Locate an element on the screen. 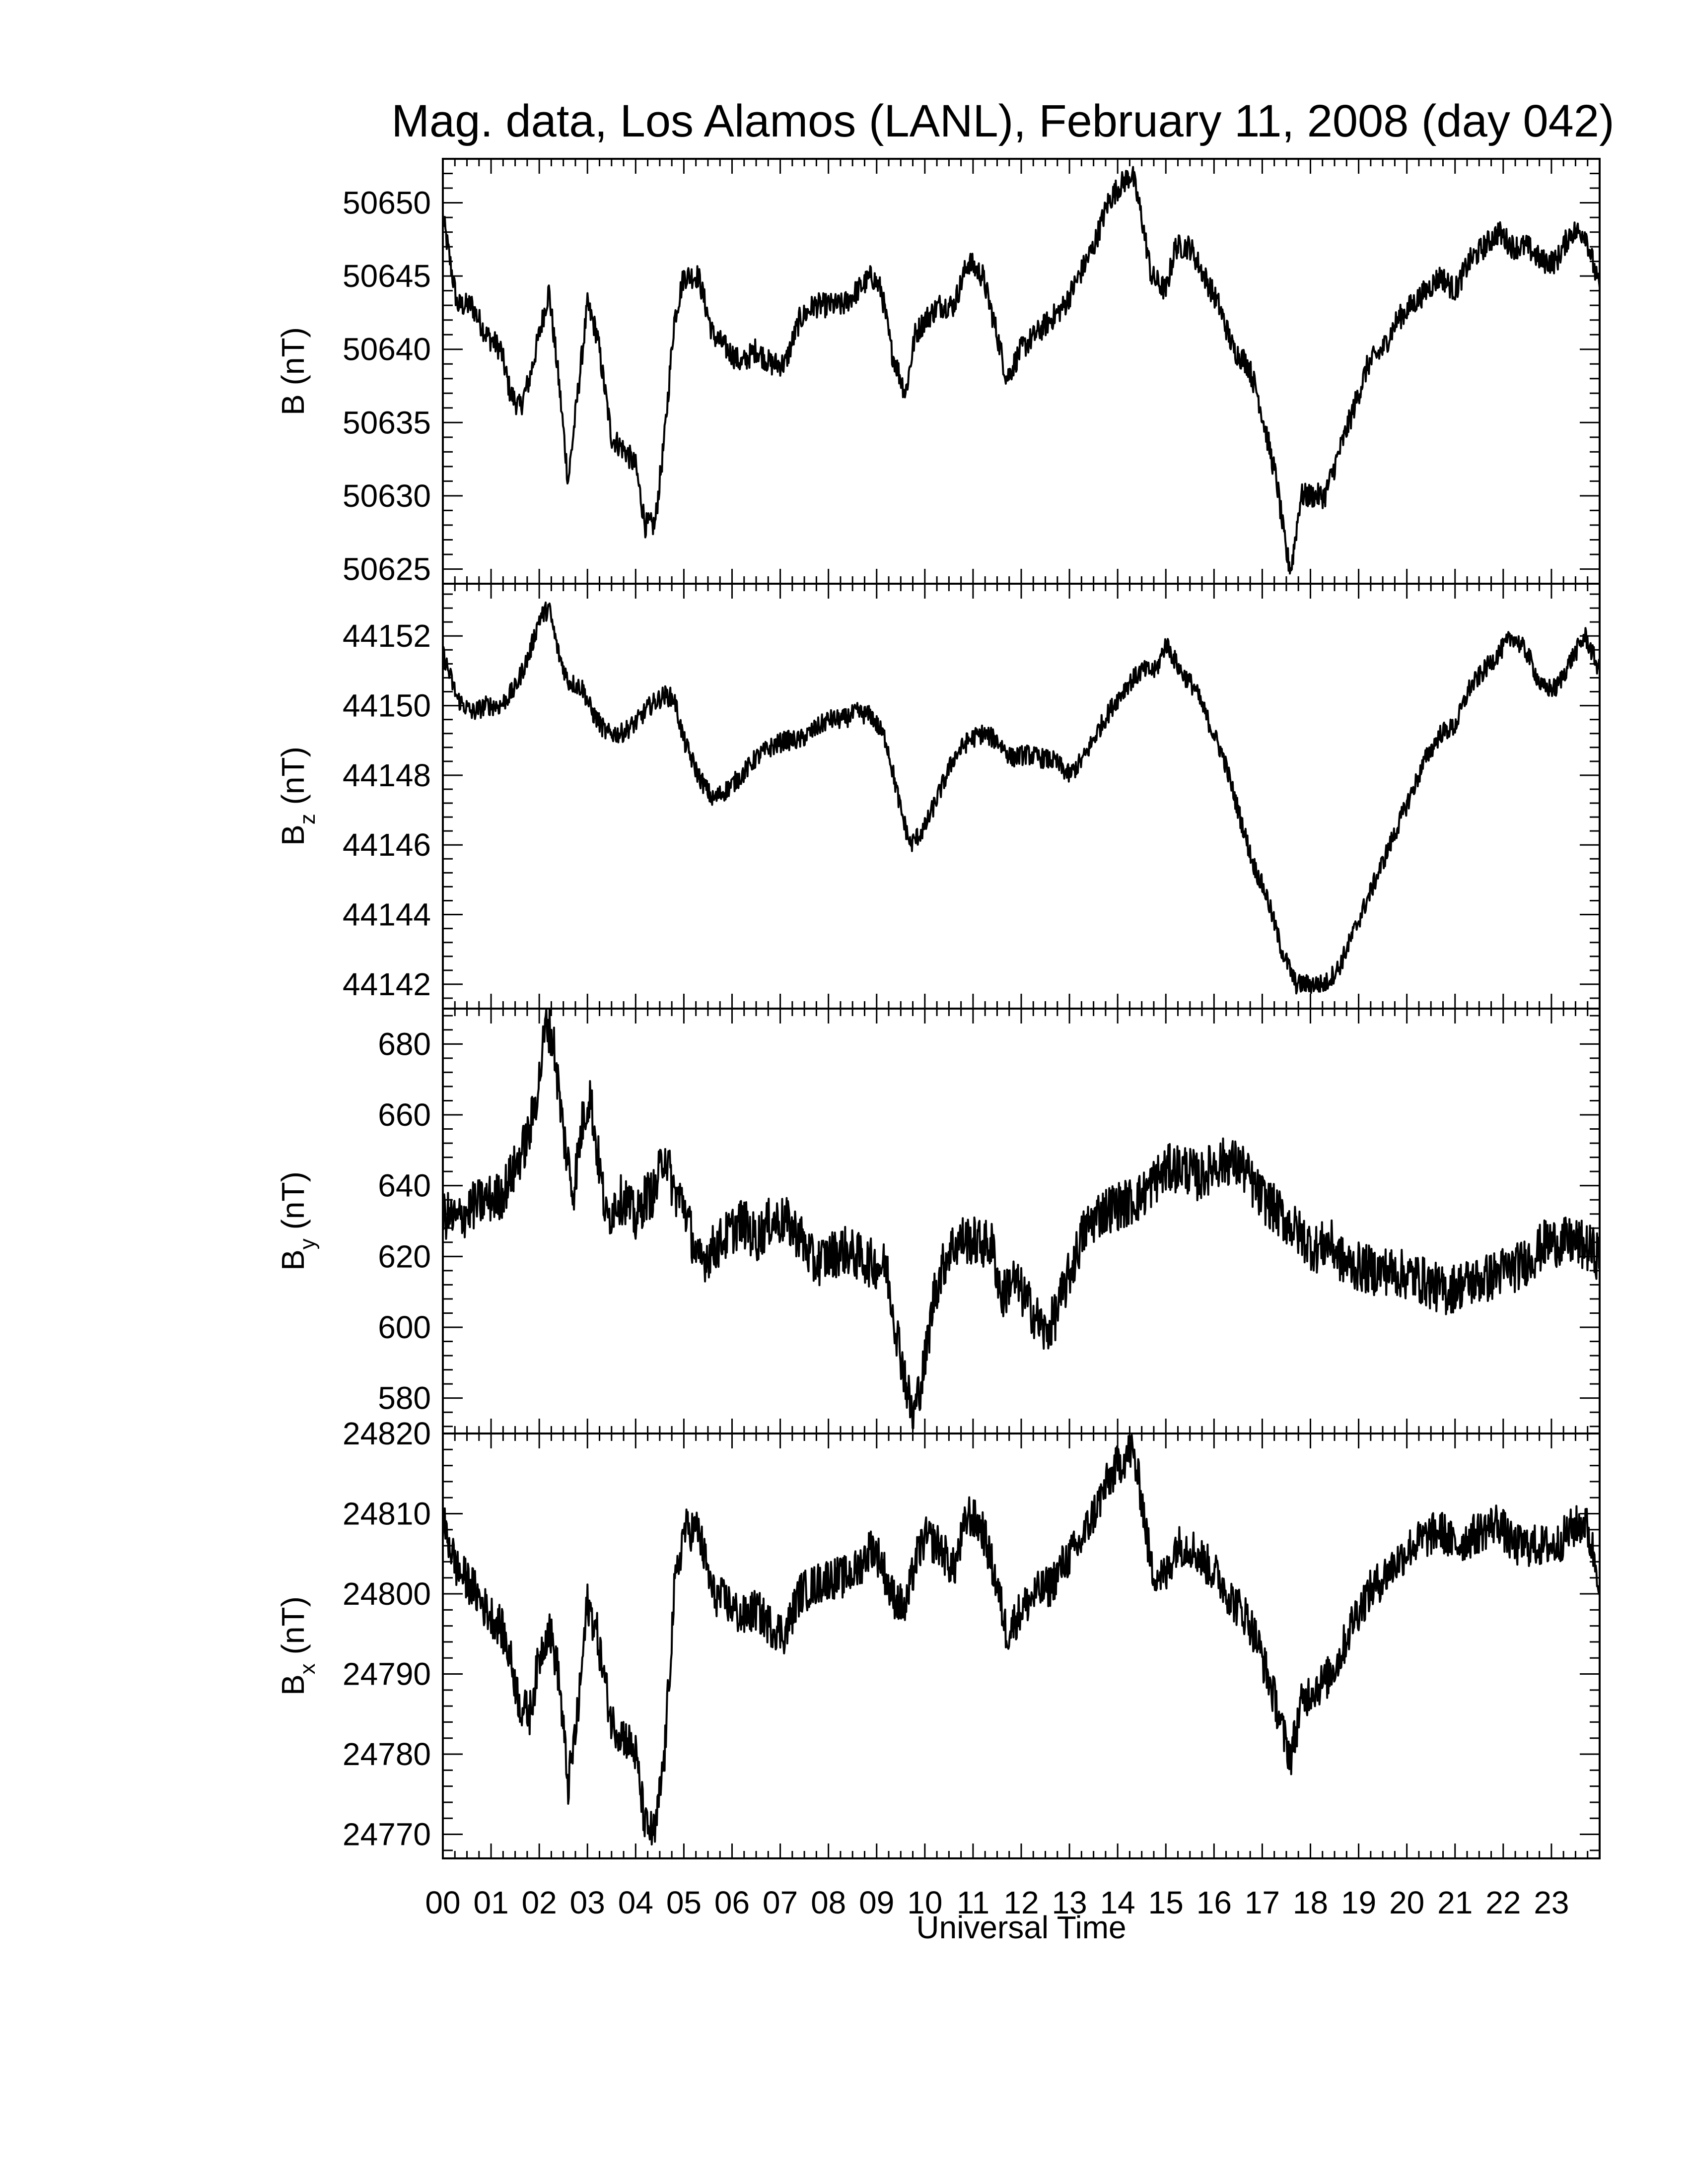 The image size is (1688, 2184). x-tick-label: 02 is located at coordinates (539, 1902).